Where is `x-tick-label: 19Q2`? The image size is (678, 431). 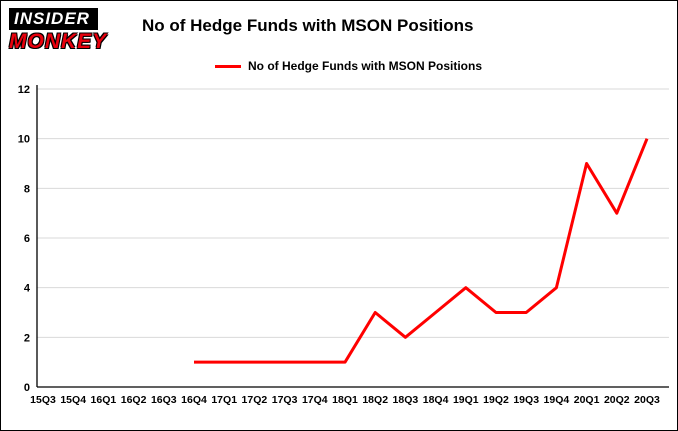 x-tick-label: 19Q2 is located at coordinates (496, 400).